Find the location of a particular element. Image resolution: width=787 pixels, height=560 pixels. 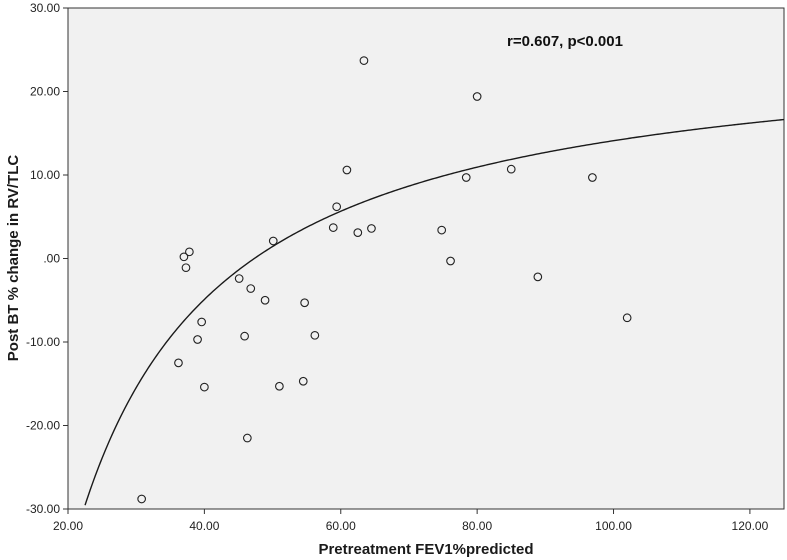

x-tick-label: 20.00 is located at coordinates (68, 526).